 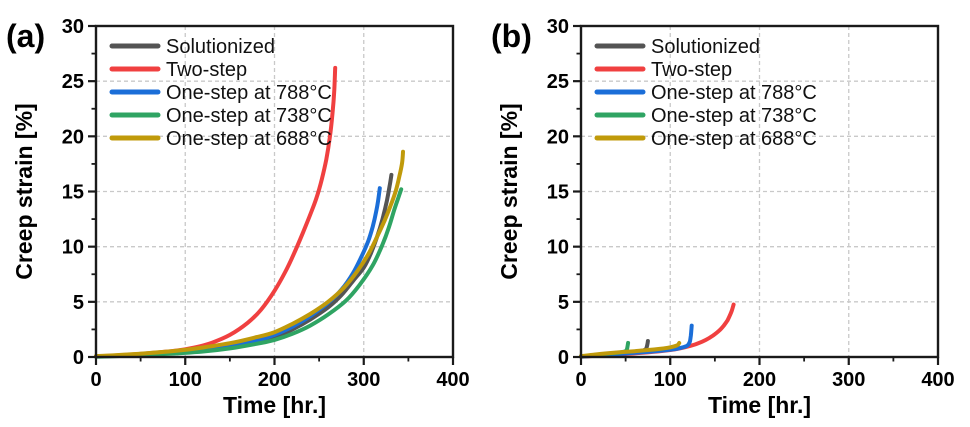 What do you see at coordinates (630, 350) in the screenshot?
I see `series-line-one-step-at-688-c` at bounding box center [630, 350].